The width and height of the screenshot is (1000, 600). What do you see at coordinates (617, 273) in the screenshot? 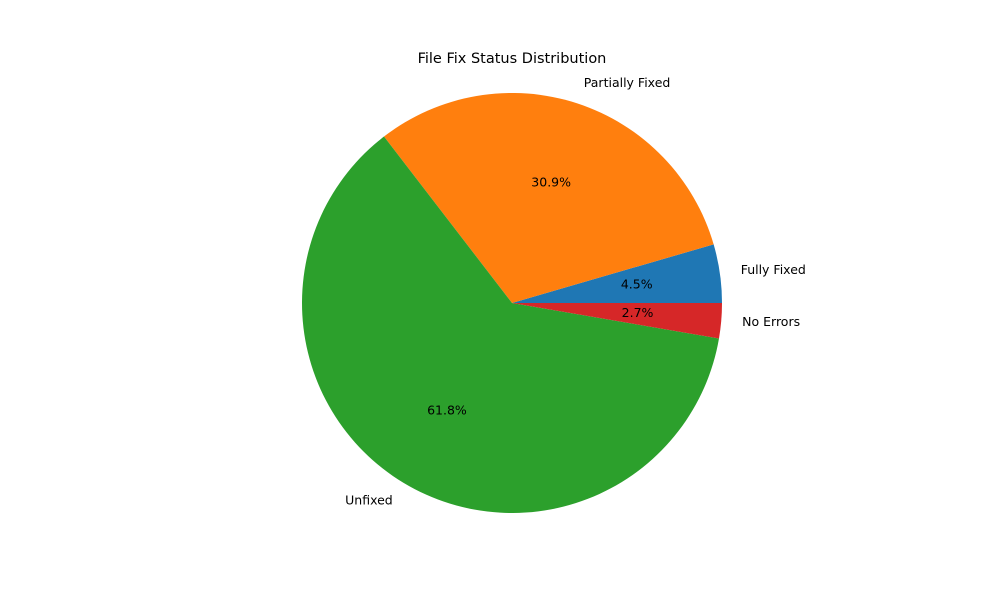
I see `pie-slice-fully-fixed` at bounding box center [617, 273].